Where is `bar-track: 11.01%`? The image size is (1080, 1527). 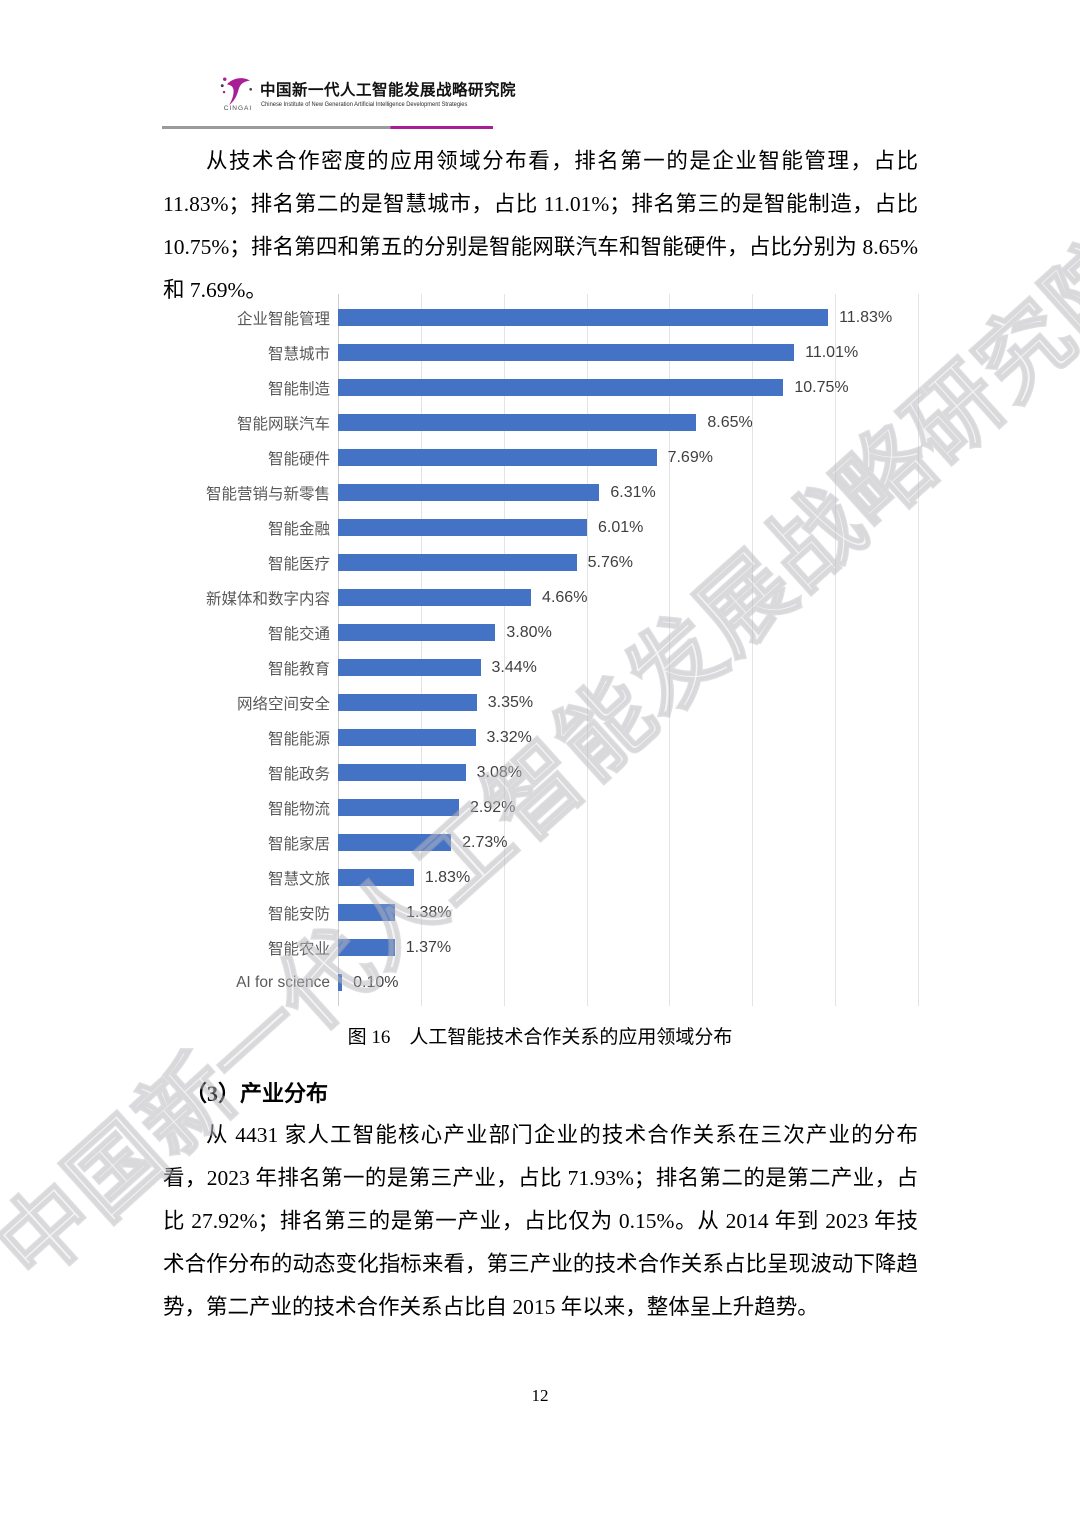
bar-track: 11.01% is located at coordinates (628, 352).